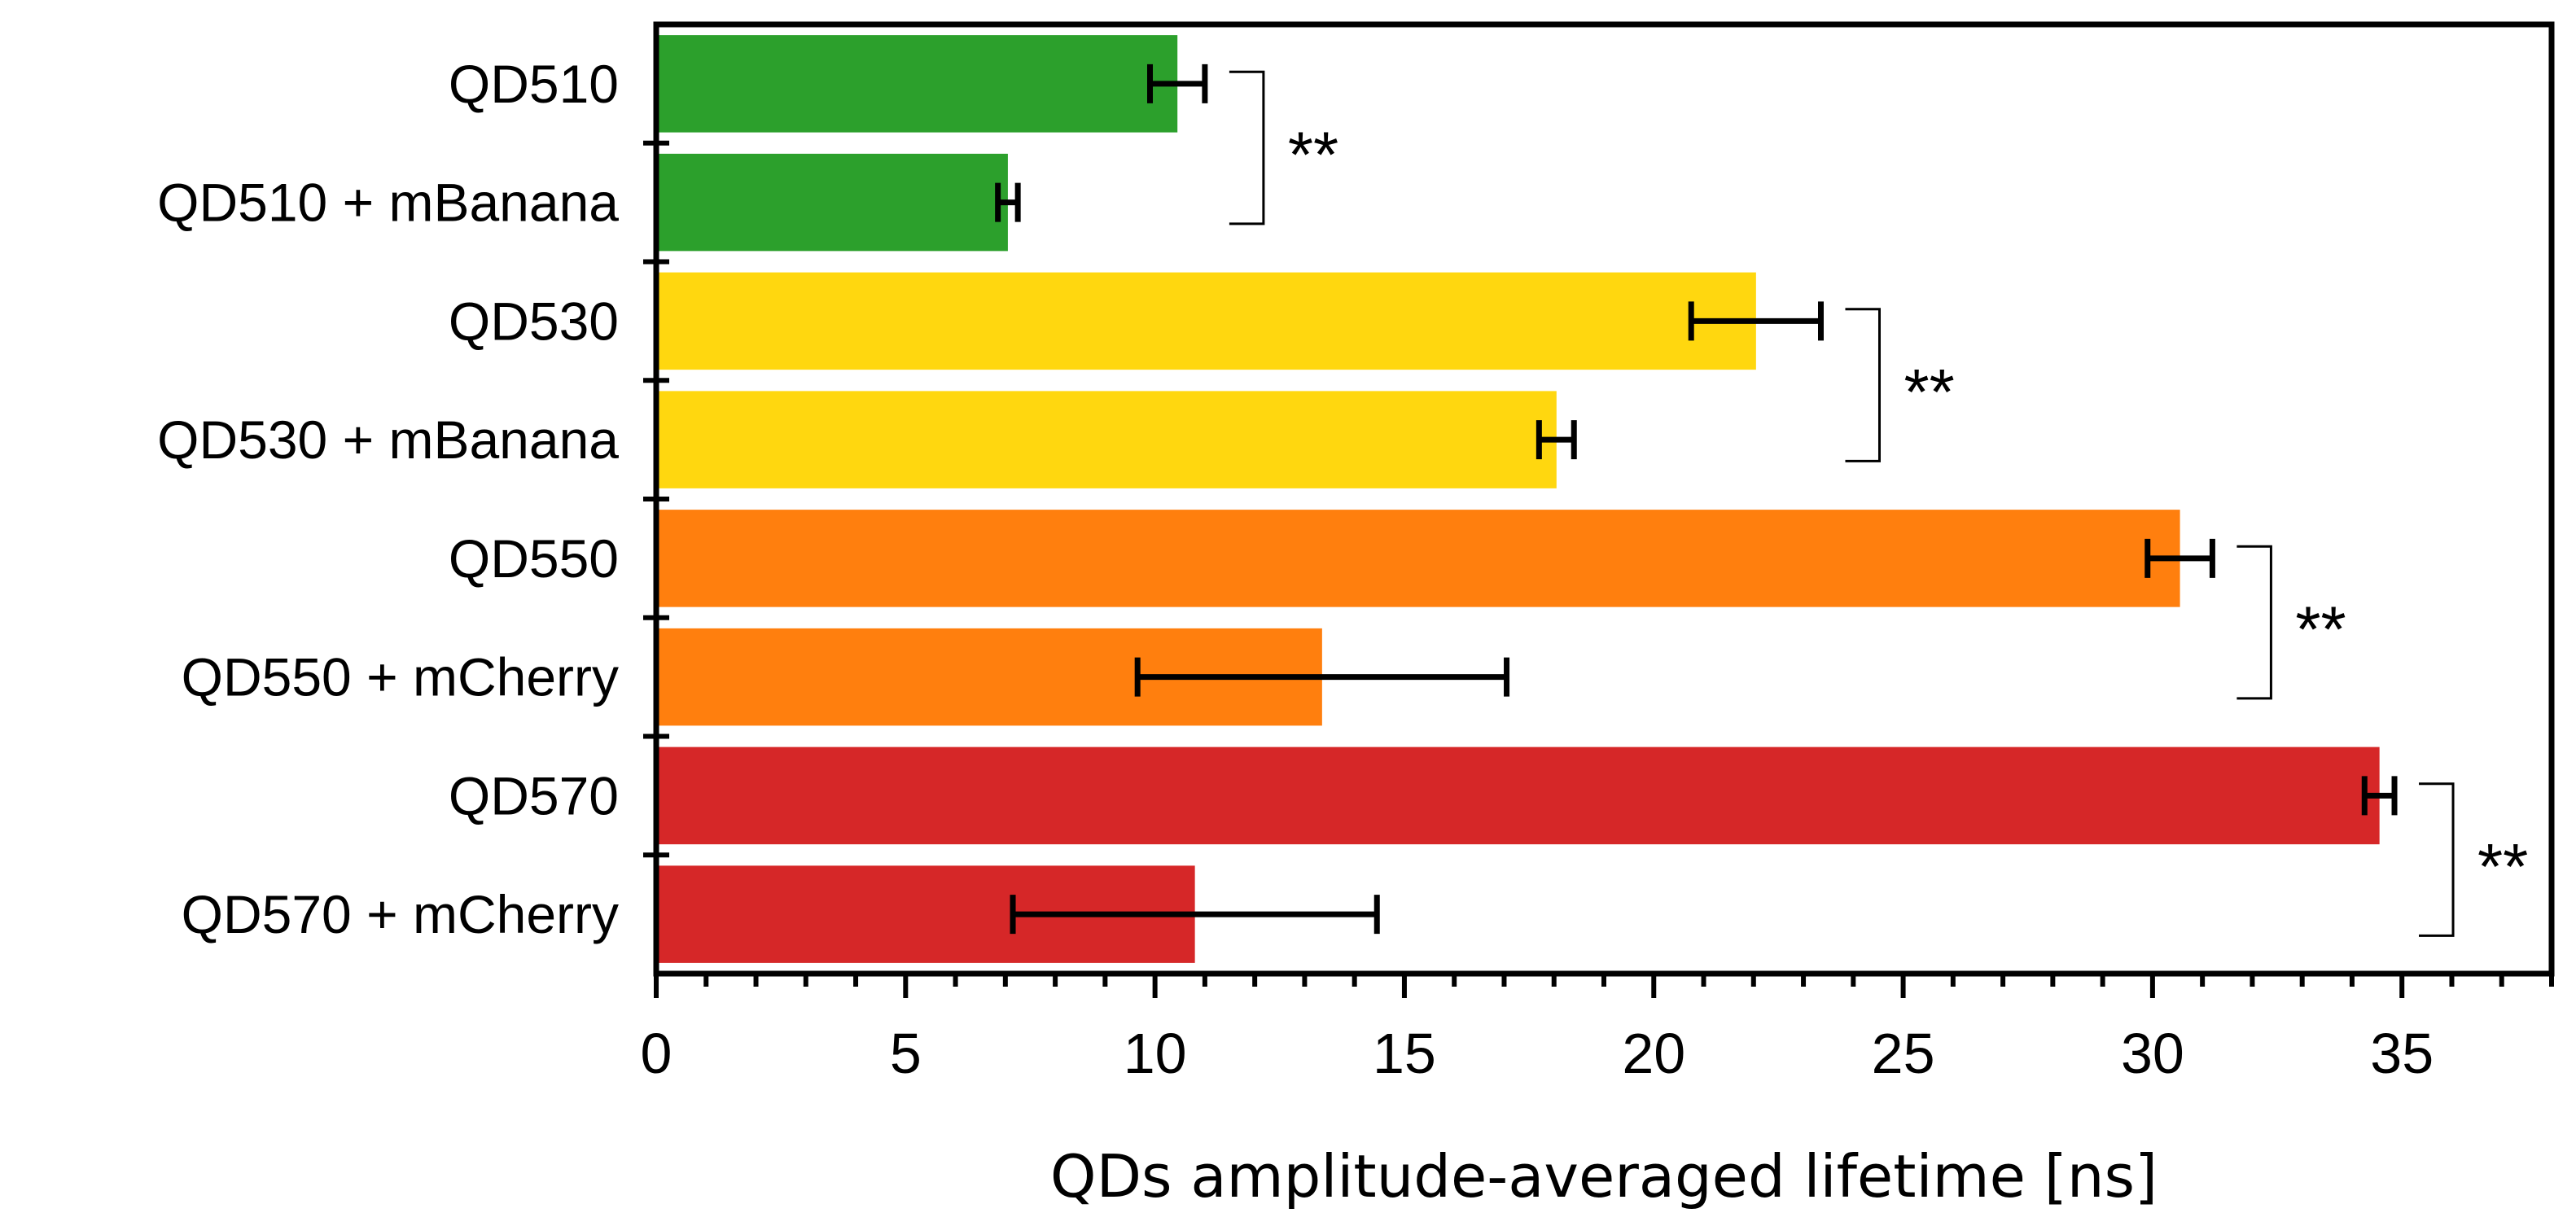  I want to click on category-label: QD510, so click(534, 84).